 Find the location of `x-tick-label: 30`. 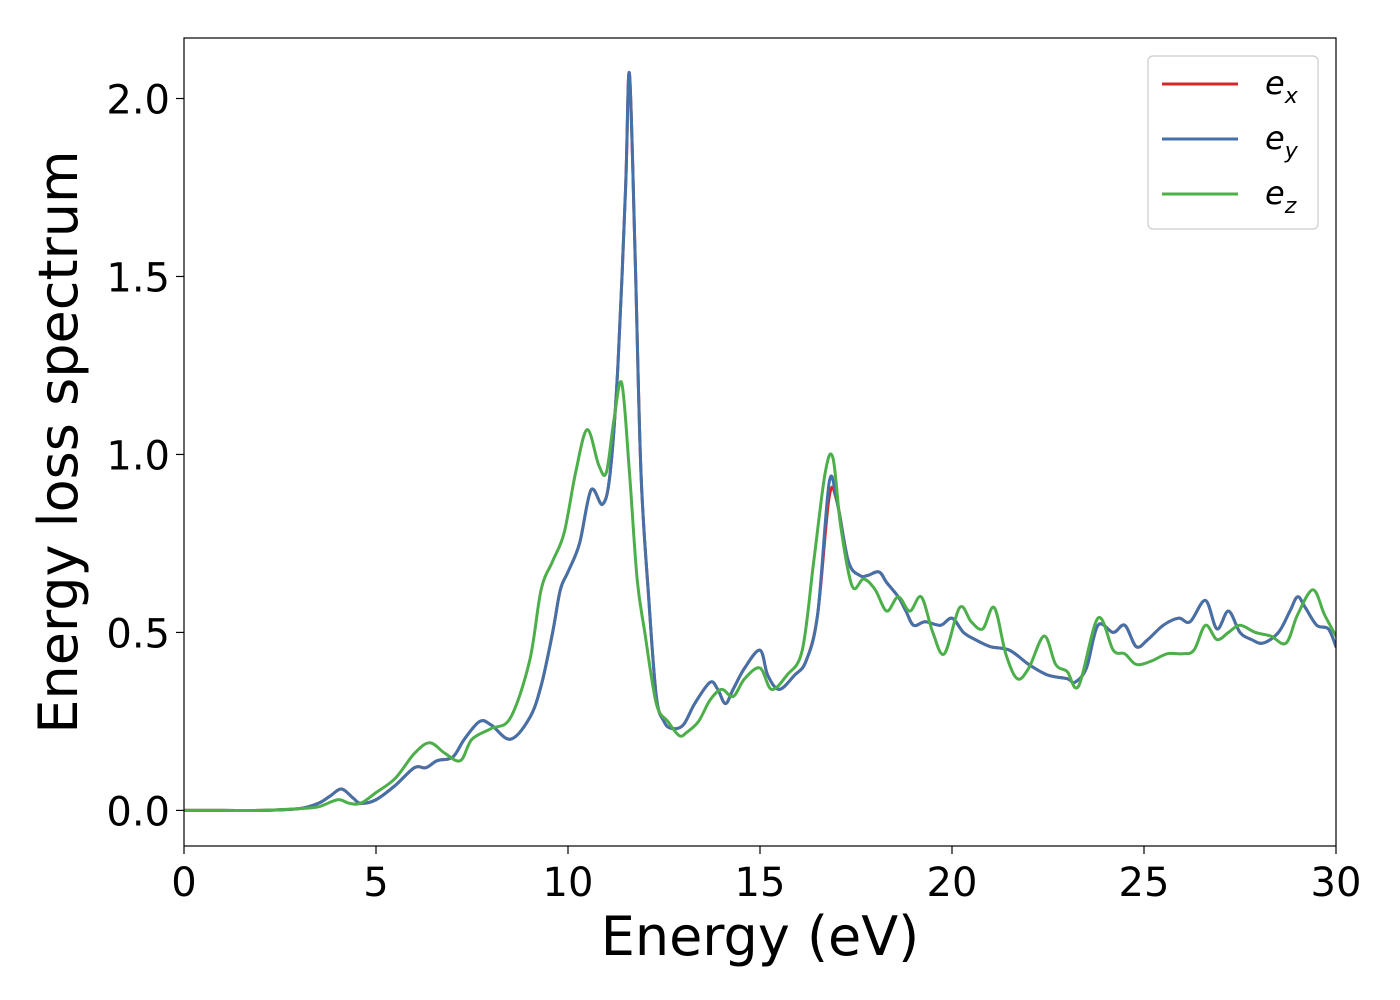

x-tick-label: 30 is located at coordinates (1336, 883).